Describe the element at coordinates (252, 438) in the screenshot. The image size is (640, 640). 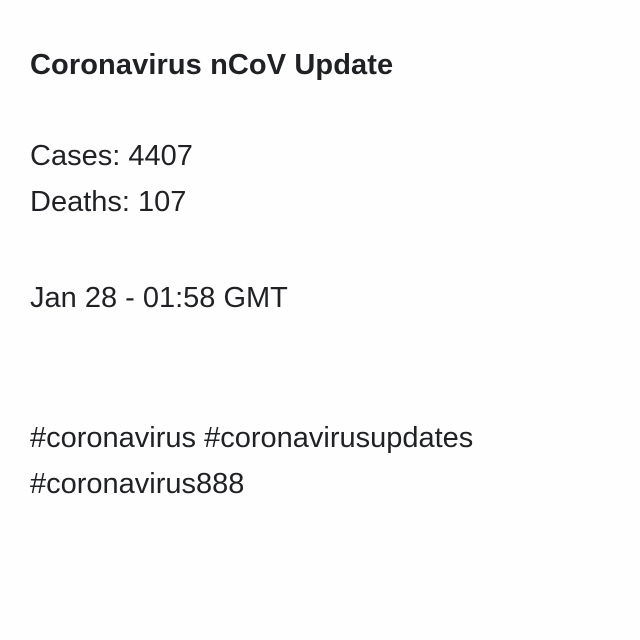
I see `hashtags-line-1: #coronavirus #coronavirusupdates` at that location.